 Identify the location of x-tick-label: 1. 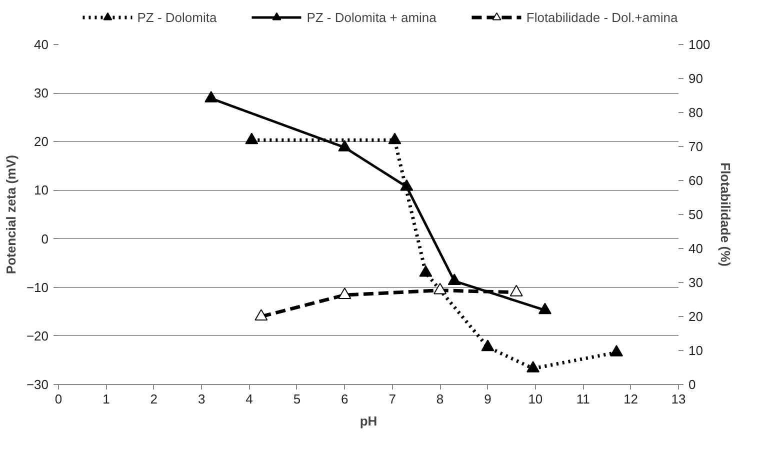
(106, 399).